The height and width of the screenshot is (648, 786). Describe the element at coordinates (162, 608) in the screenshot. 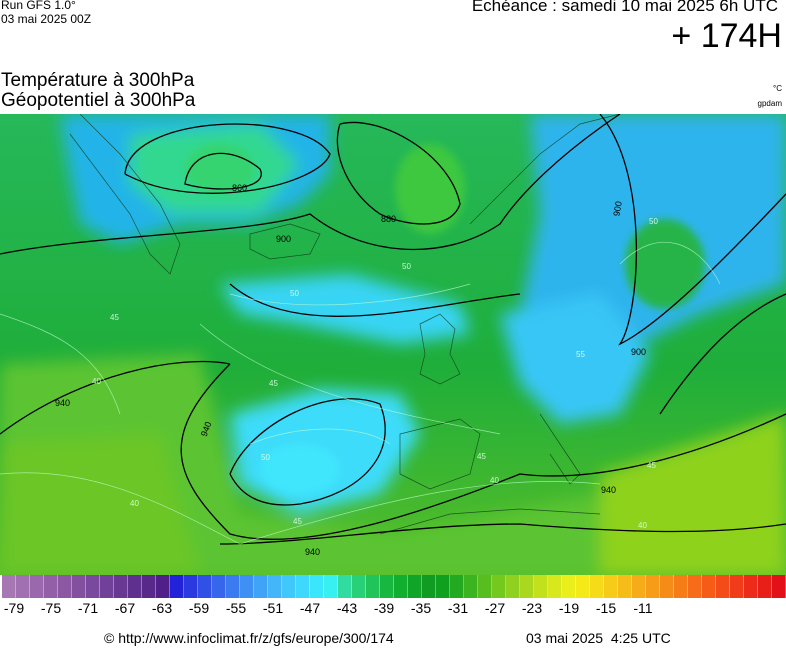

I see `colorbar-tick-label: -63` at that location.